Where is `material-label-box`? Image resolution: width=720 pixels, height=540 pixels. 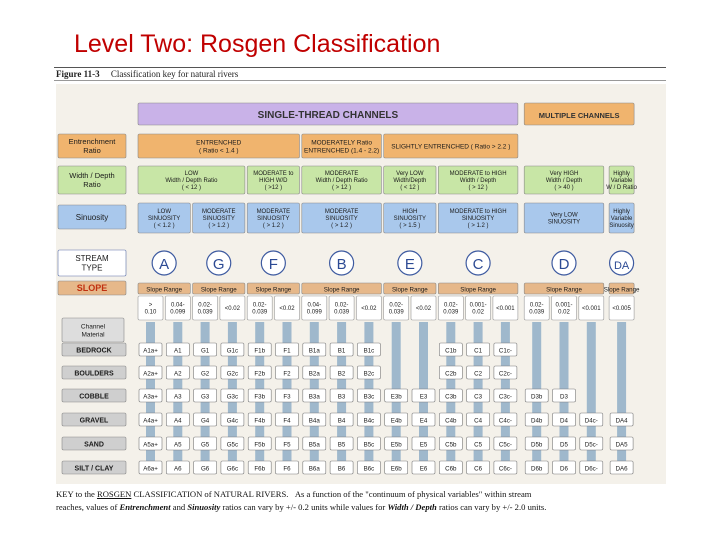
material-label-box is located at coordinates (94, 419).